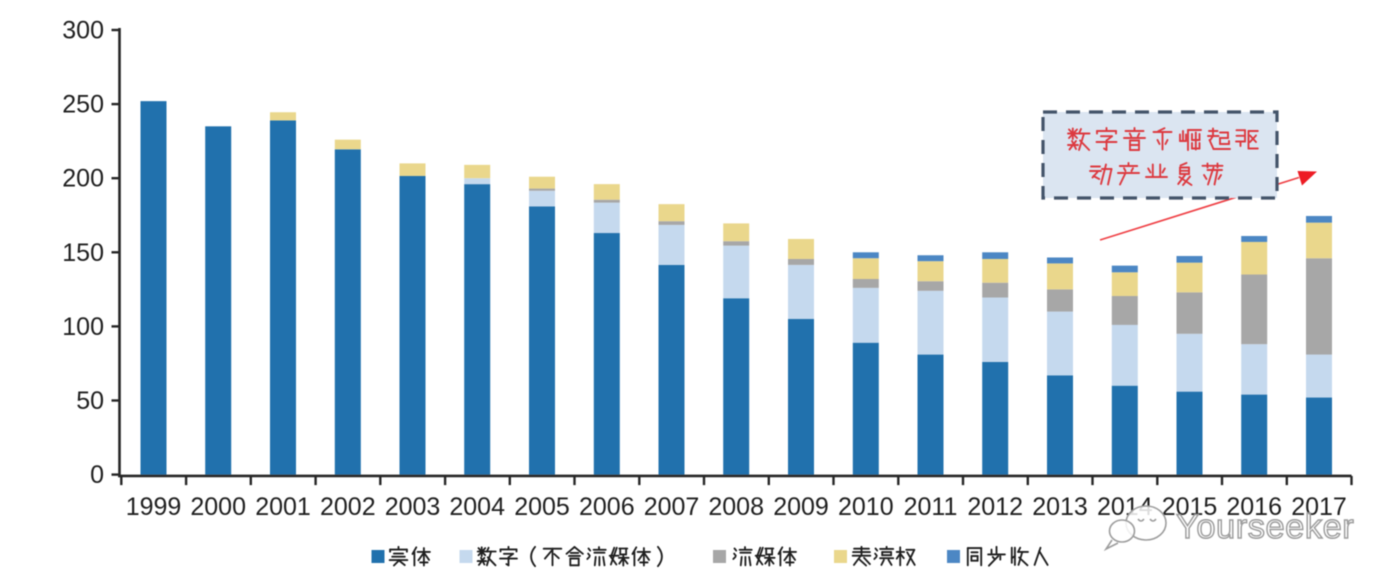 The width and height of the screenshot is (1398, 587). I want to click on svg-text: 2001, so click(283, 507).